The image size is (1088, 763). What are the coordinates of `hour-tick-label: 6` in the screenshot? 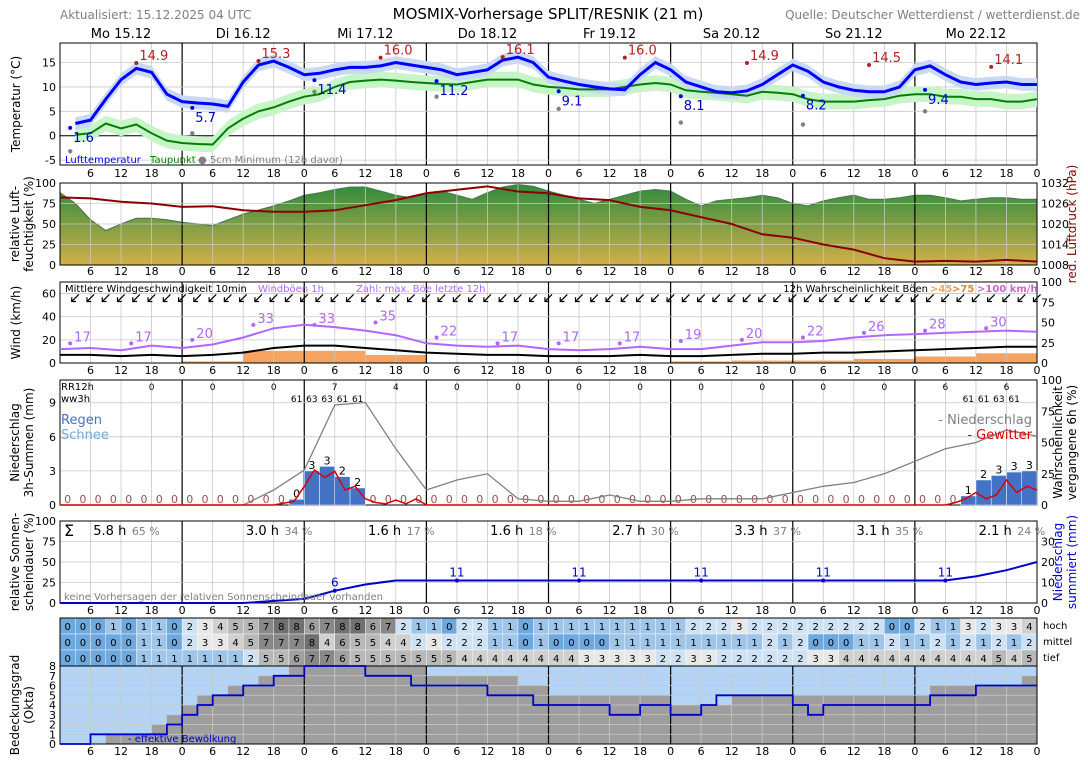 It's located at (945, 751).